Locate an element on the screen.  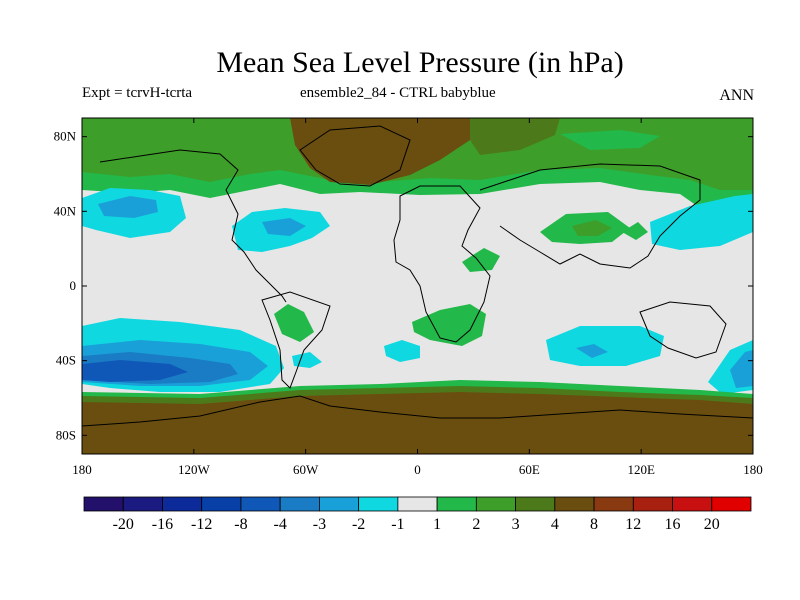
colorbar-label: 8 is located at coordinates (594, 524).